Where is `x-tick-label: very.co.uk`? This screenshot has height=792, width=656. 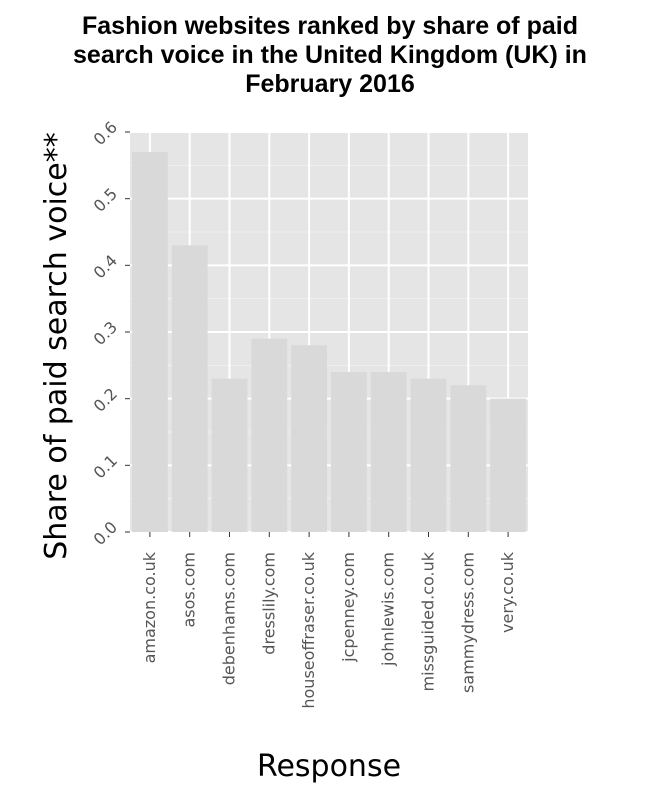 x-tick-label: very.co.uk is located at coordinates (507, 592).